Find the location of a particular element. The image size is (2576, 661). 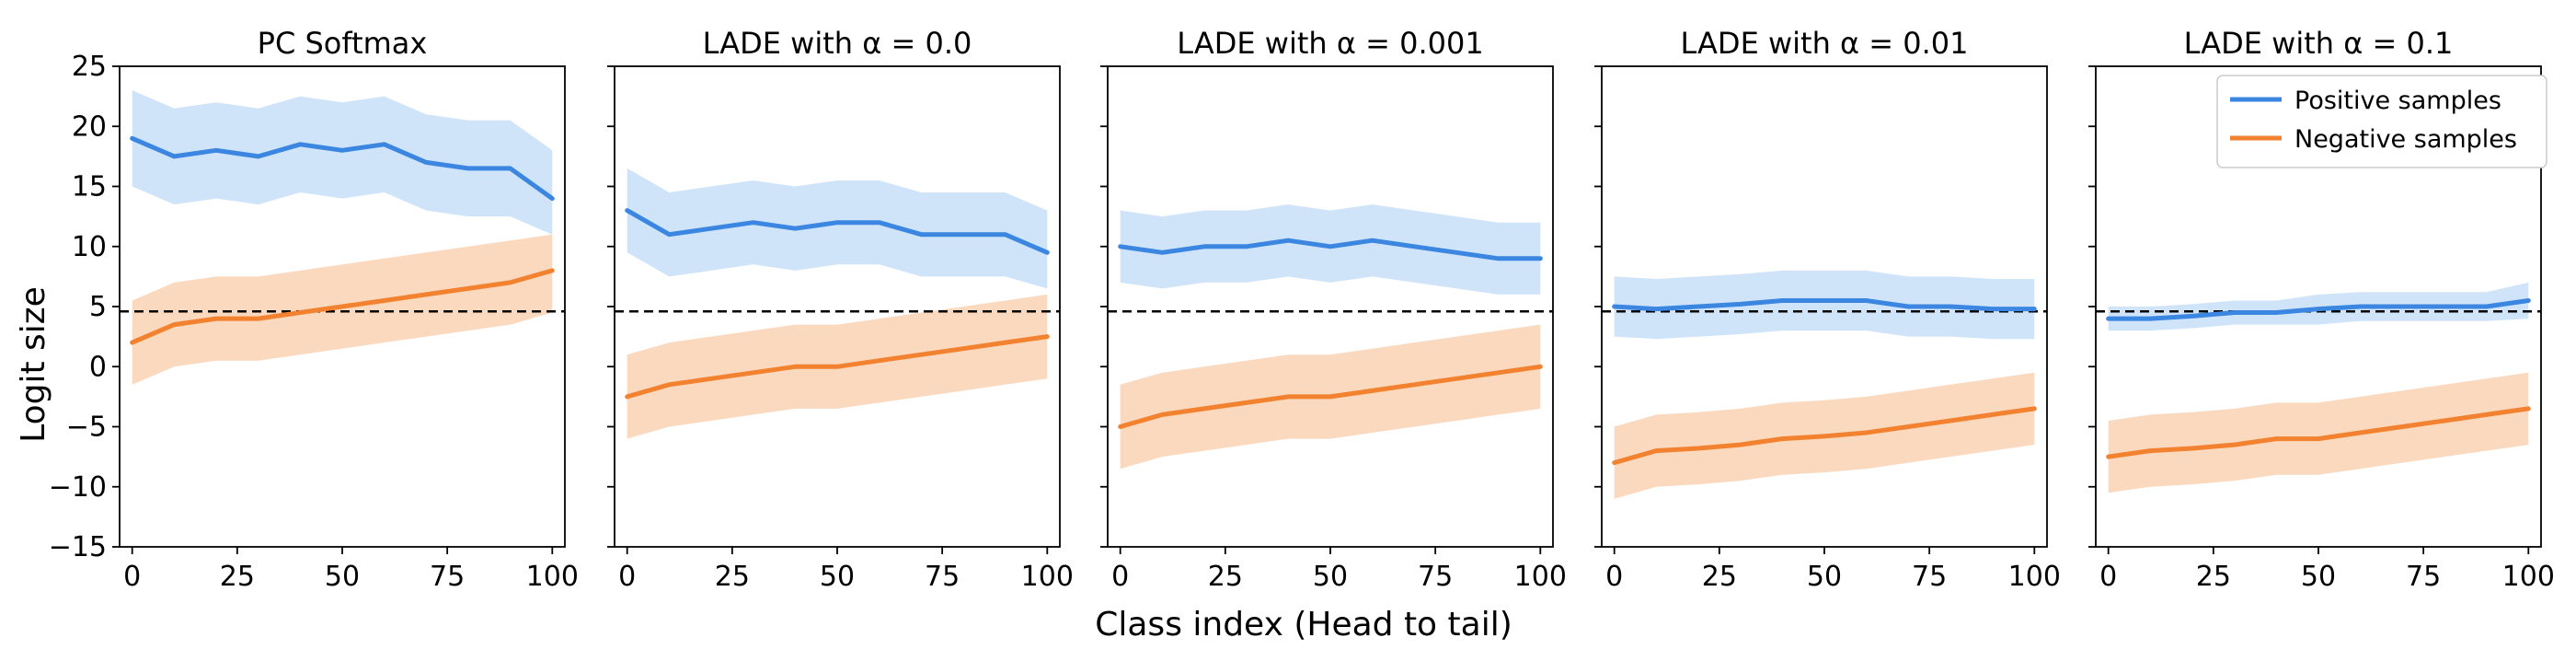

x-tick-label-2-3: 75 is located at coordinates (942, 577).